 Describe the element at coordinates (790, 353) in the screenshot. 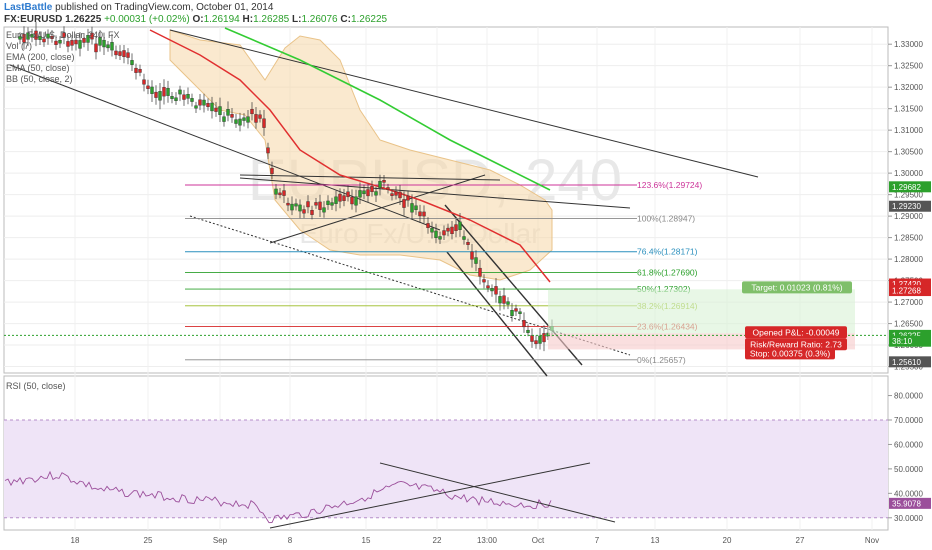

I see `stop-badge: Stop: 0.00375 (0.3%)` at that location.